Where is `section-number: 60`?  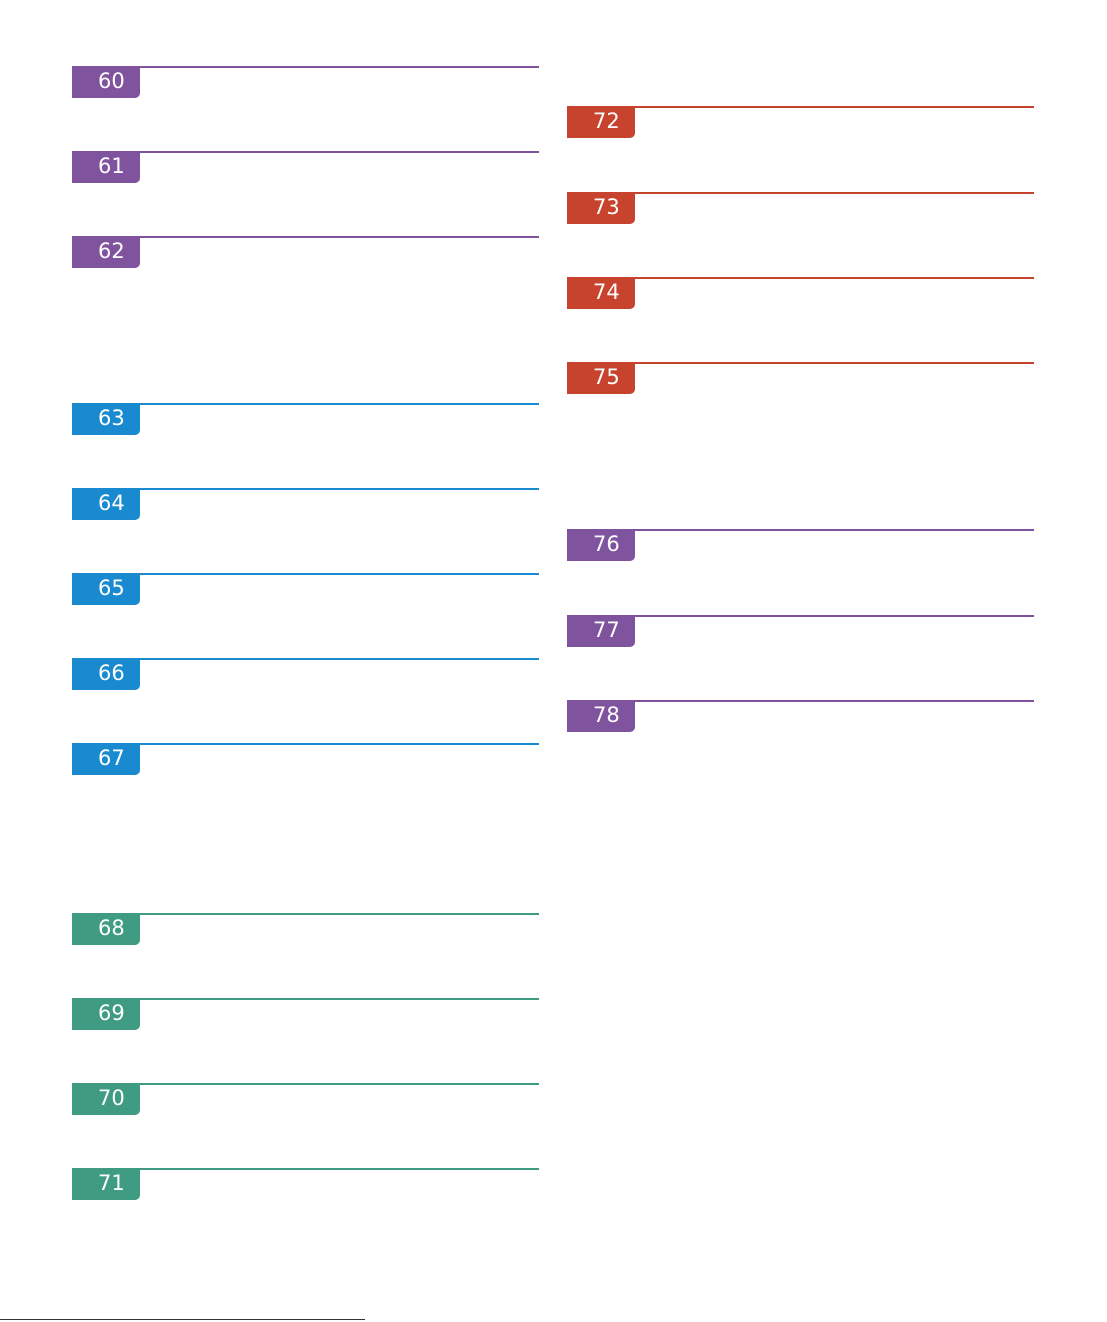 section-number: 60 is located at coordinates (106, 82).